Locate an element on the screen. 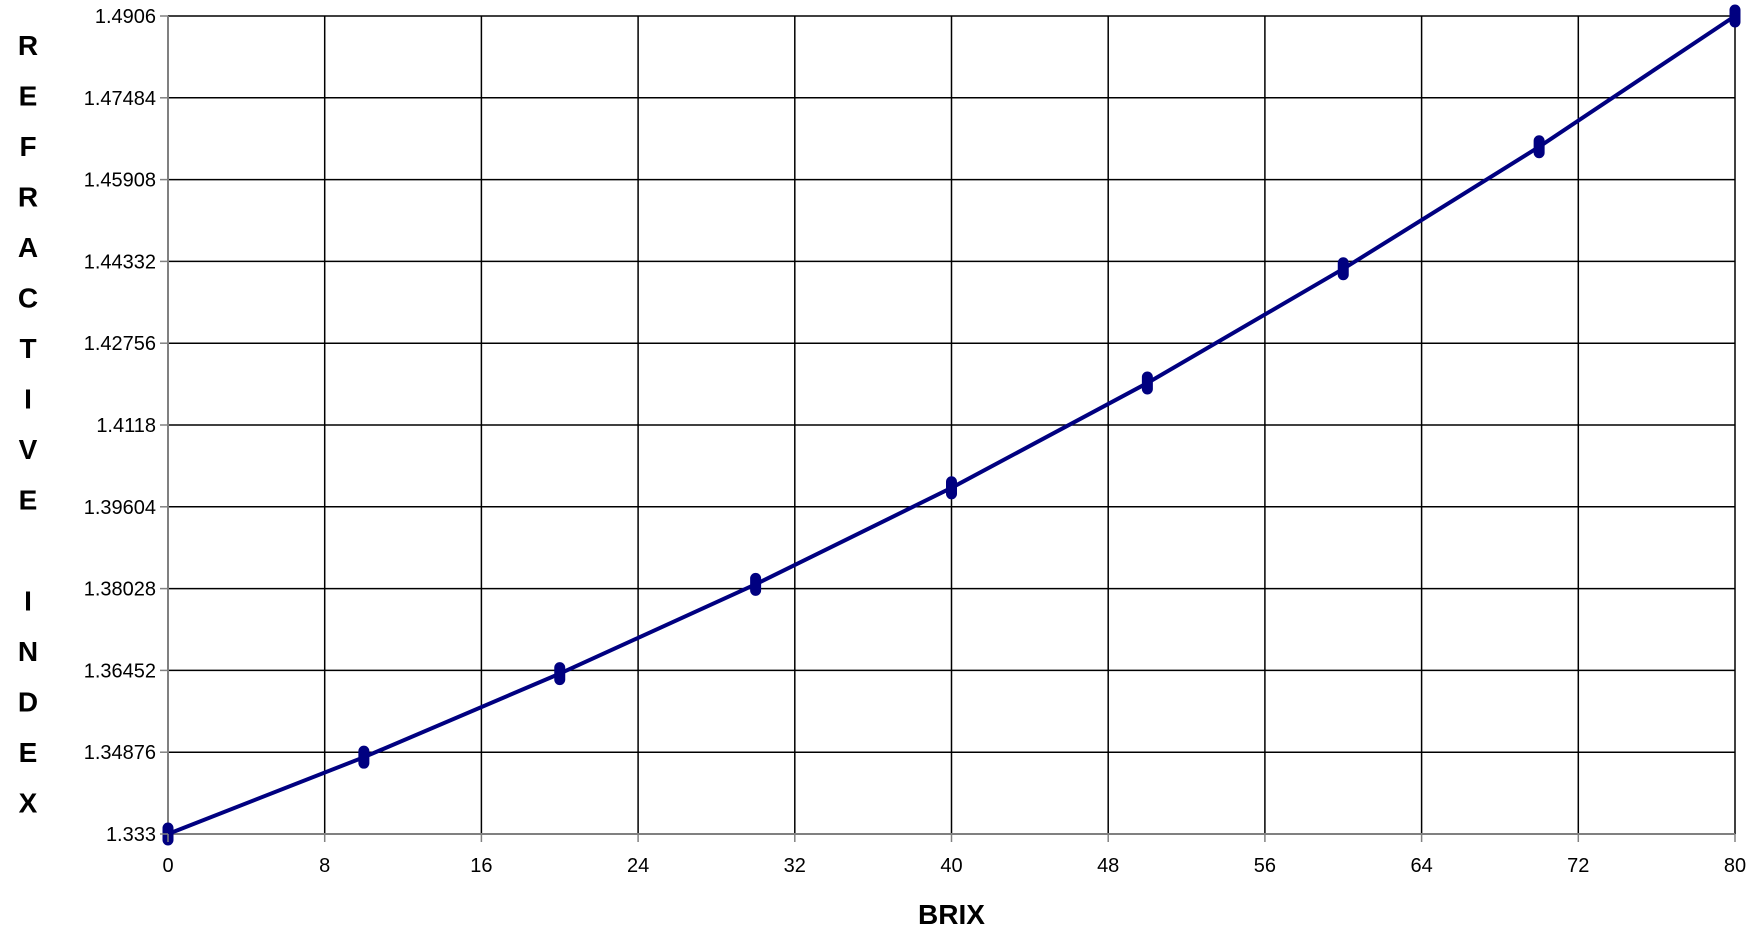 The height and width of the screenshot is (950, 1763). y-tick-label: 1.4118 is located at coordinates (126, 426).